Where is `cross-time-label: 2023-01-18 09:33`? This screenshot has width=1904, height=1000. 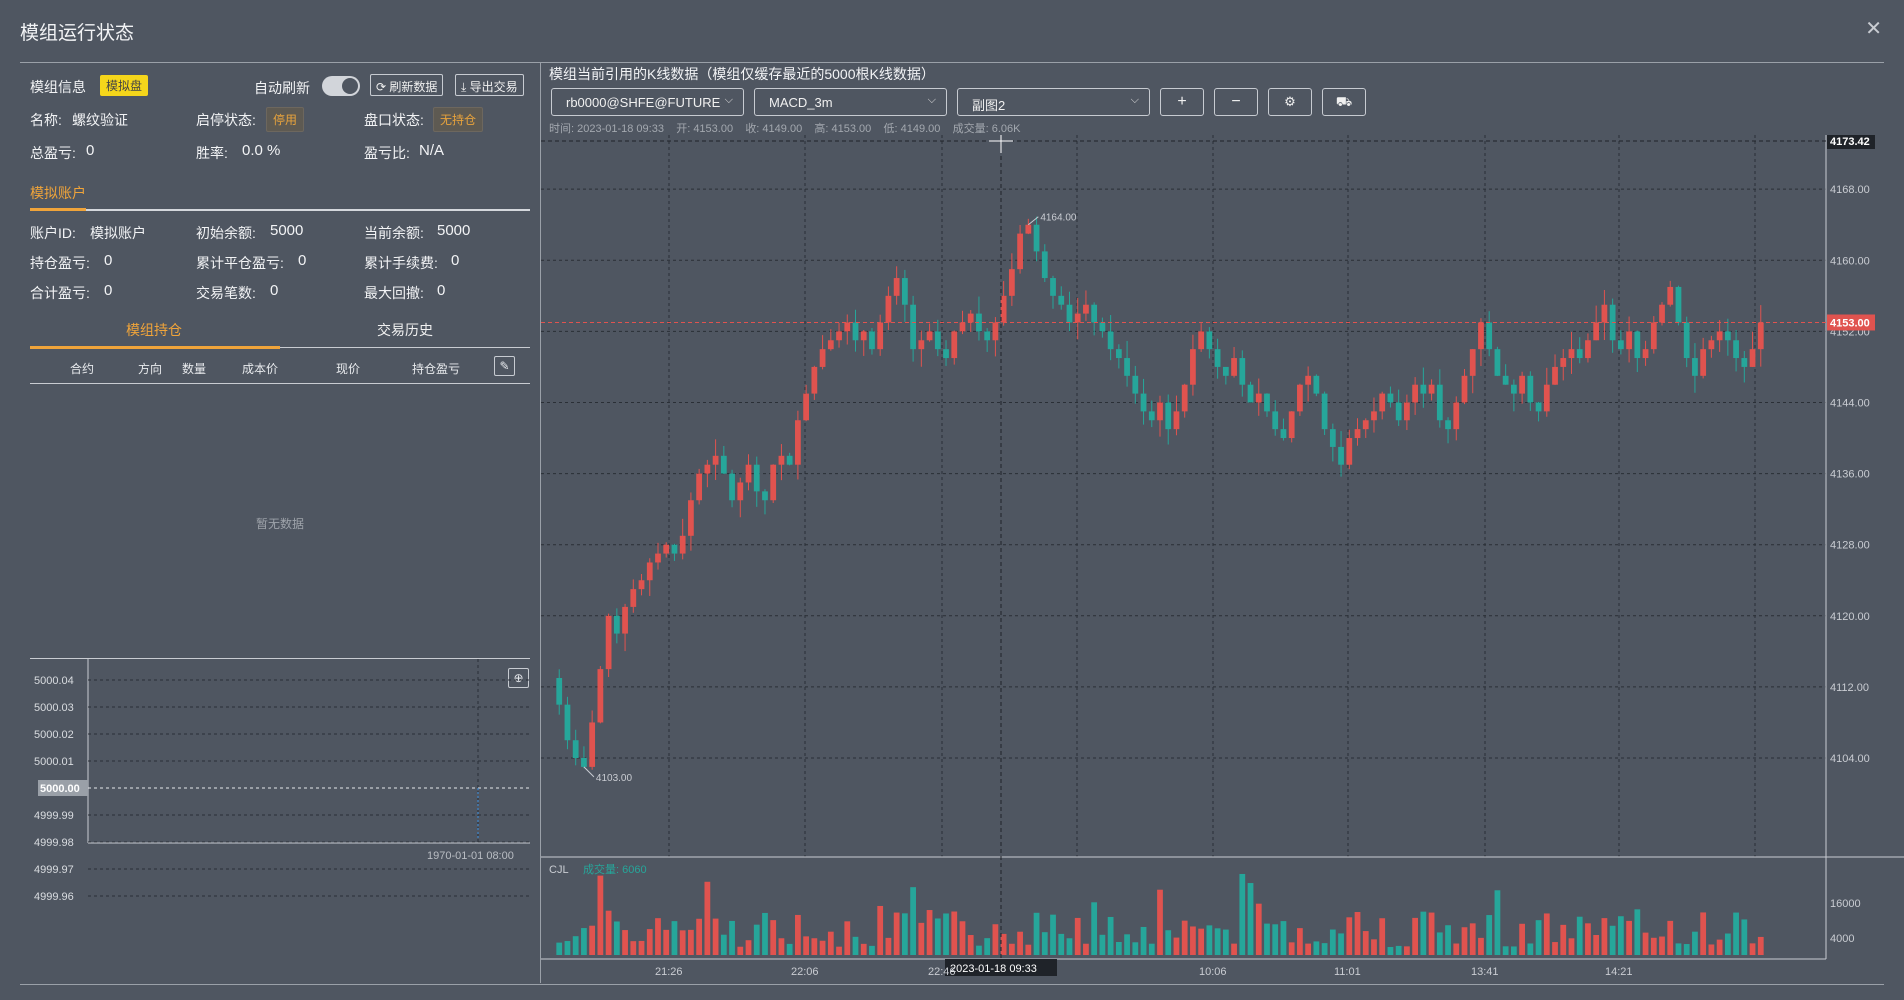 cross-time-label: 2023-01-18 09:33 is located at coordinates (993, 969).